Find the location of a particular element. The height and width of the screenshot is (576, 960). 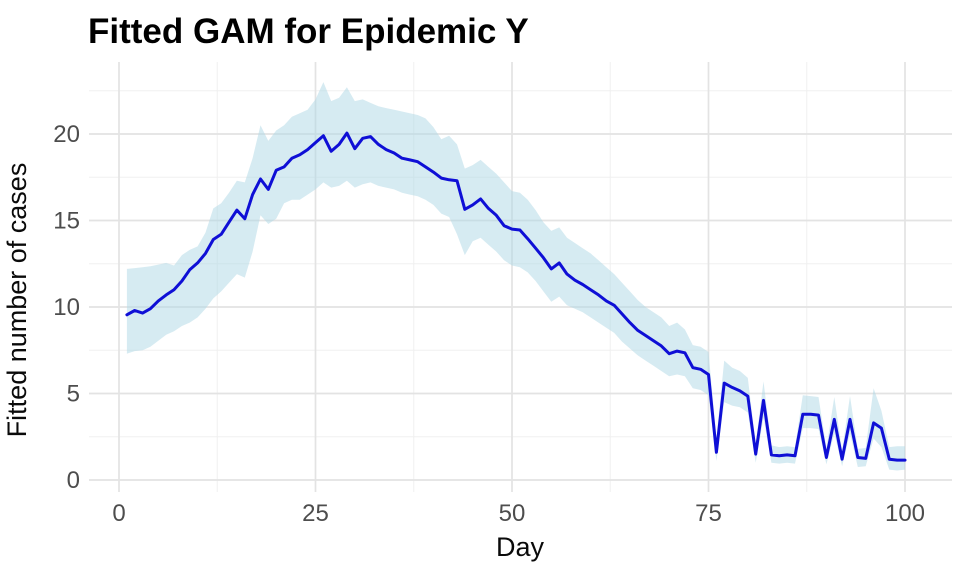

y-tick-label: 10 is located at coordinates (66, 307).